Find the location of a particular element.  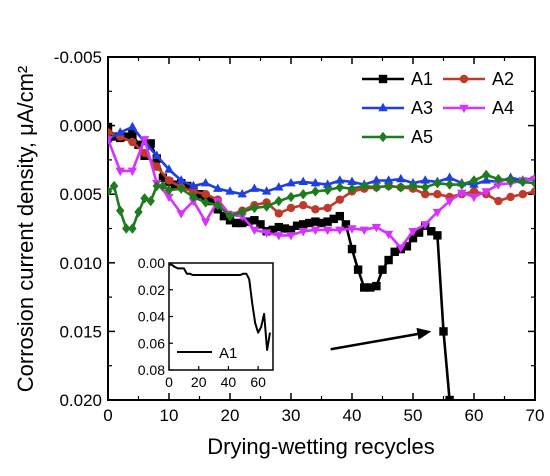

inset-y-tick-label: 0.02 is located at coordinates (151, 290).